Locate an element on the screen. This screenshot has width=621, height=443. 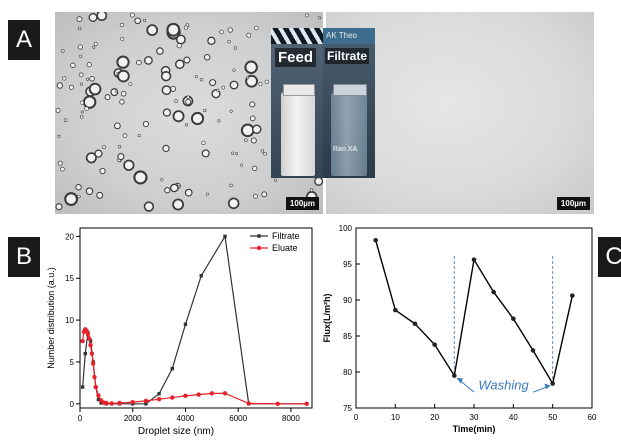
filtrate-photo: AK Theo Filtrate Ran XA is located at coordinates (349, 103).